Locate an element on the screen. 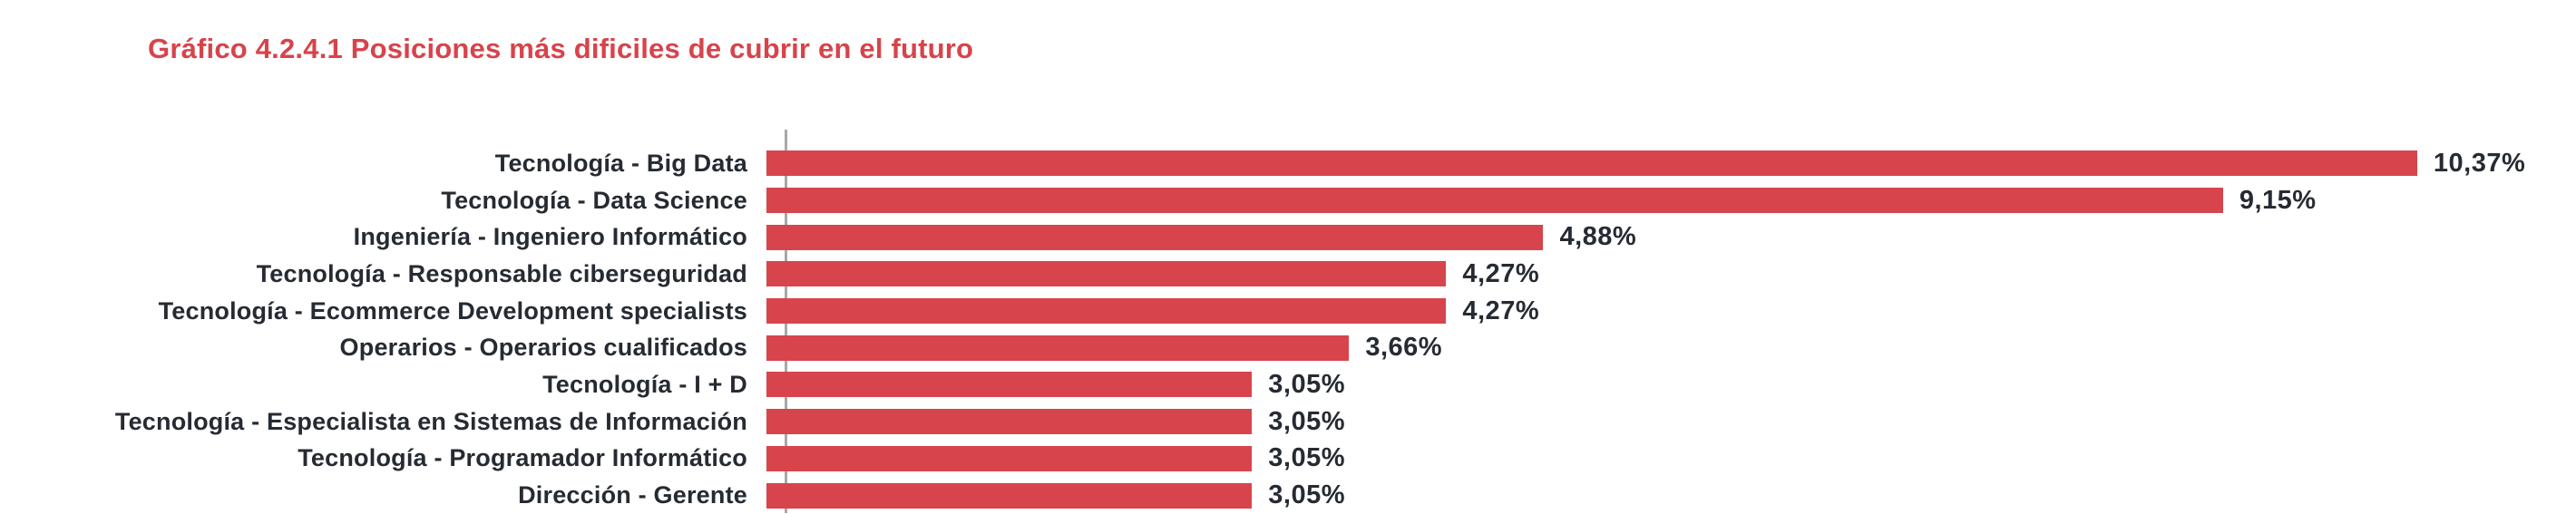  category-label: Operarios - Operarios cualificados is located at coordinates (383, 348).